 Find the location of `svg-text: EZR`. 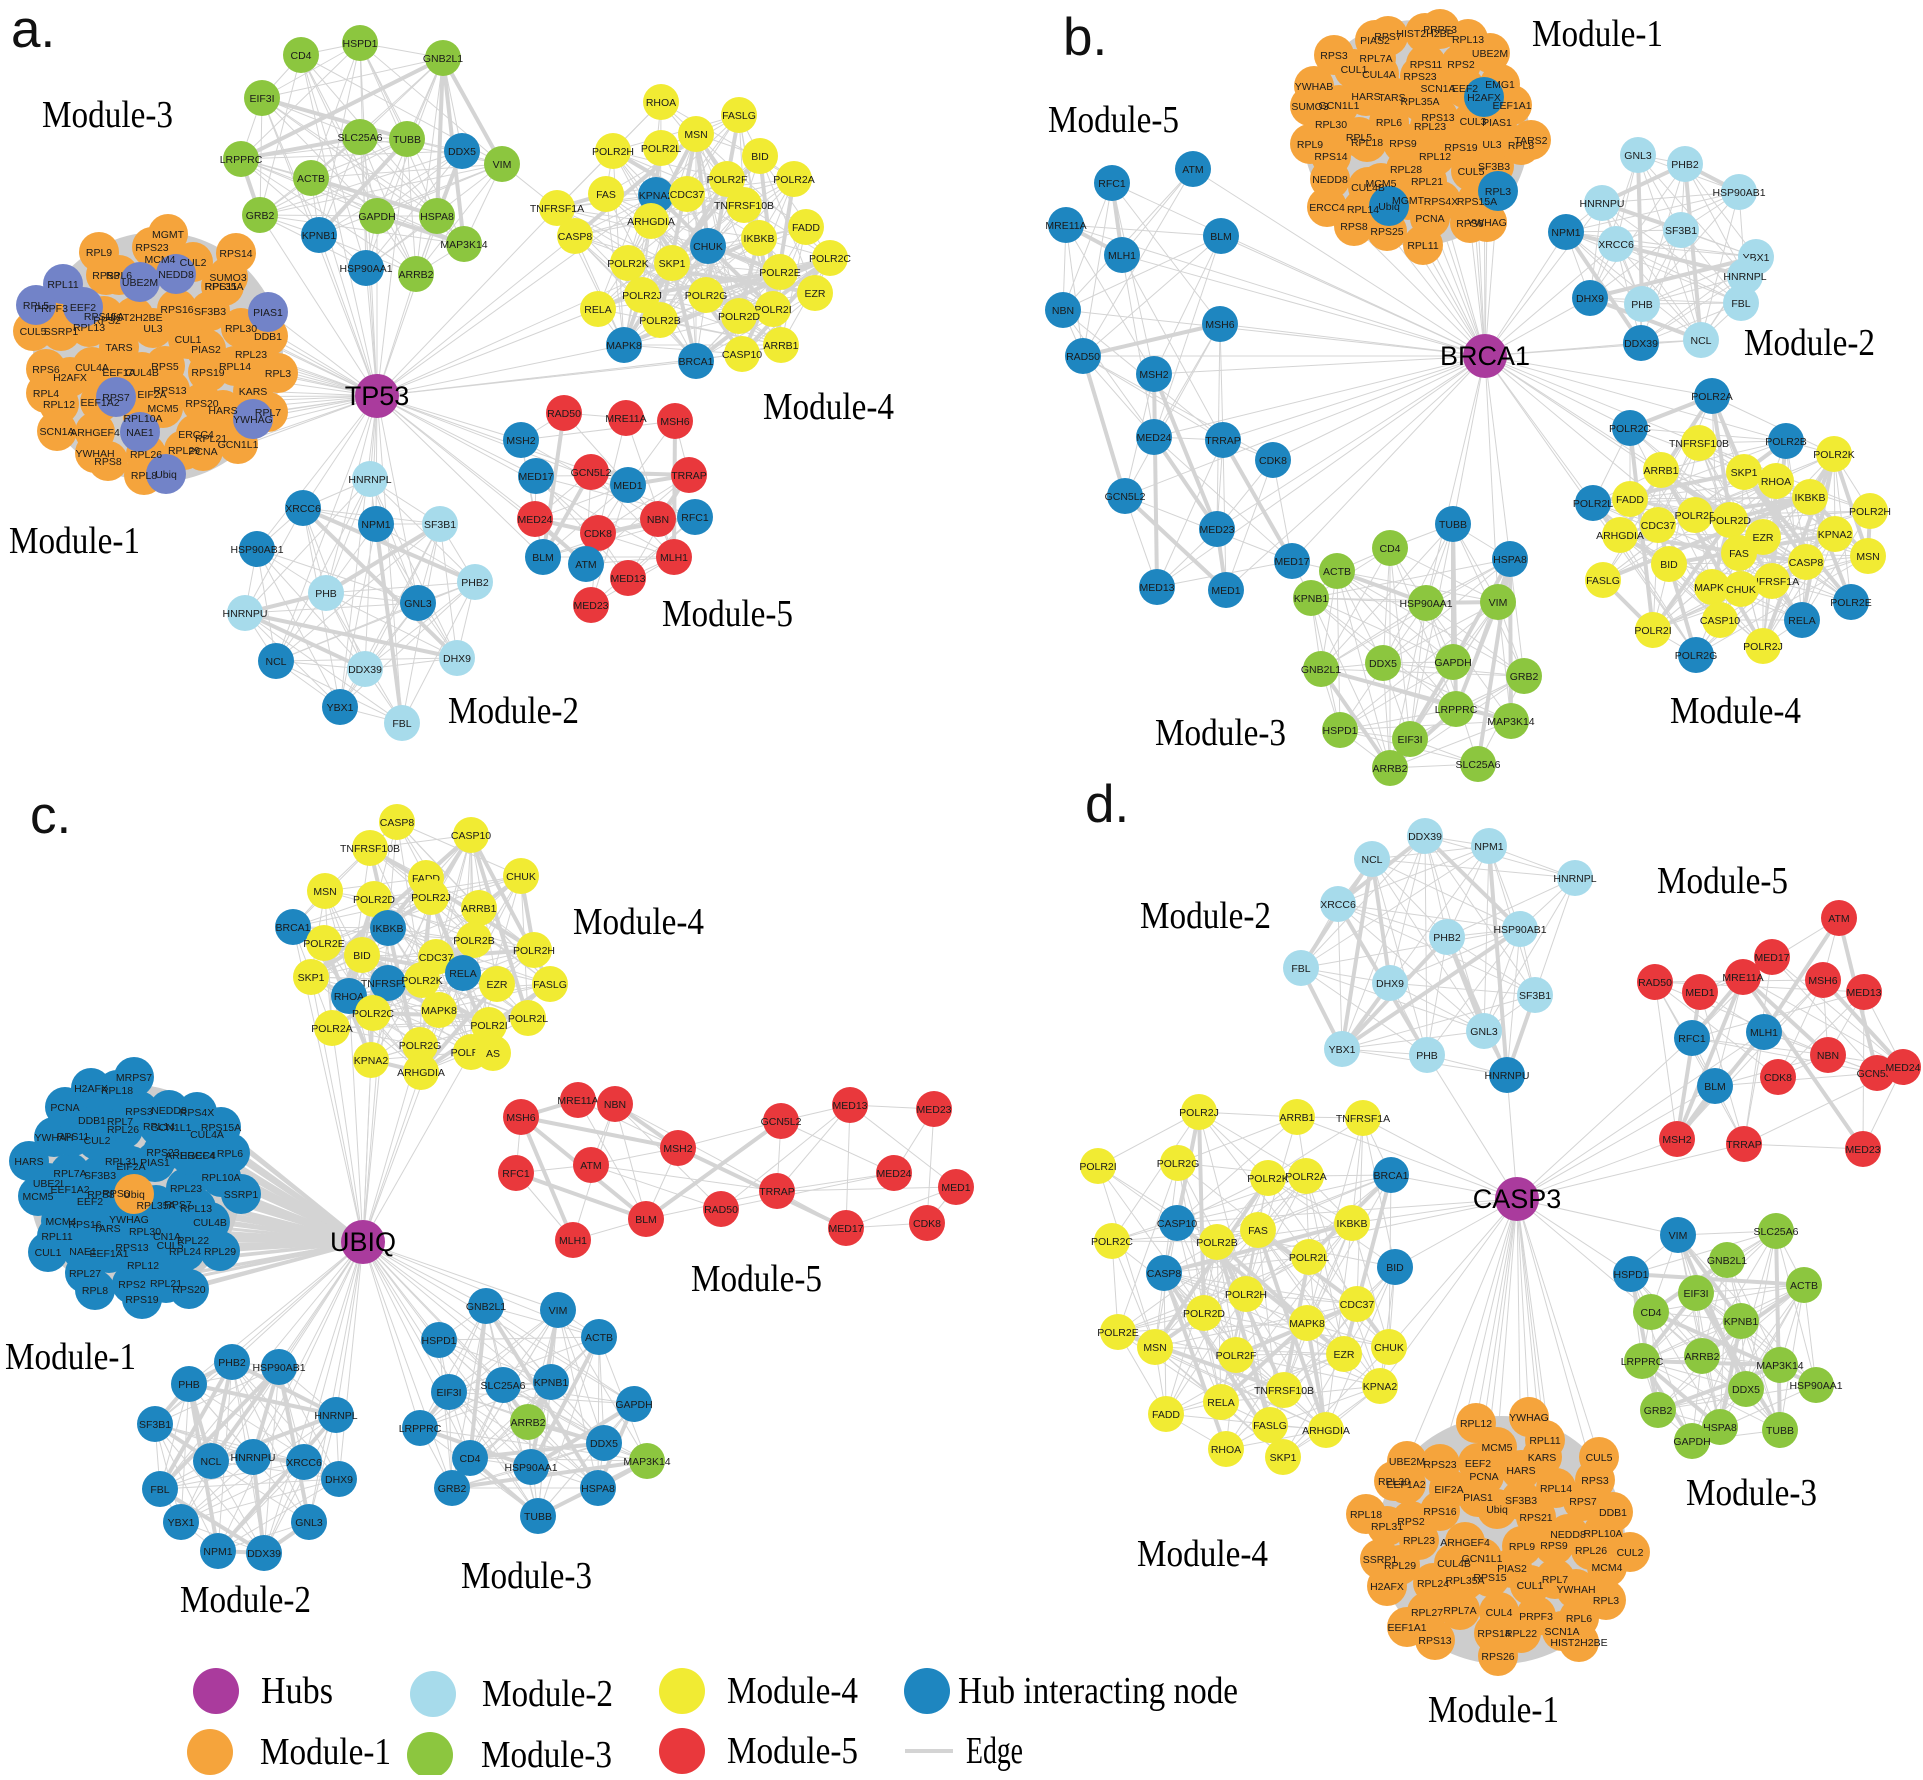

svg-text: EZR is located at coordinates (1763, 538).